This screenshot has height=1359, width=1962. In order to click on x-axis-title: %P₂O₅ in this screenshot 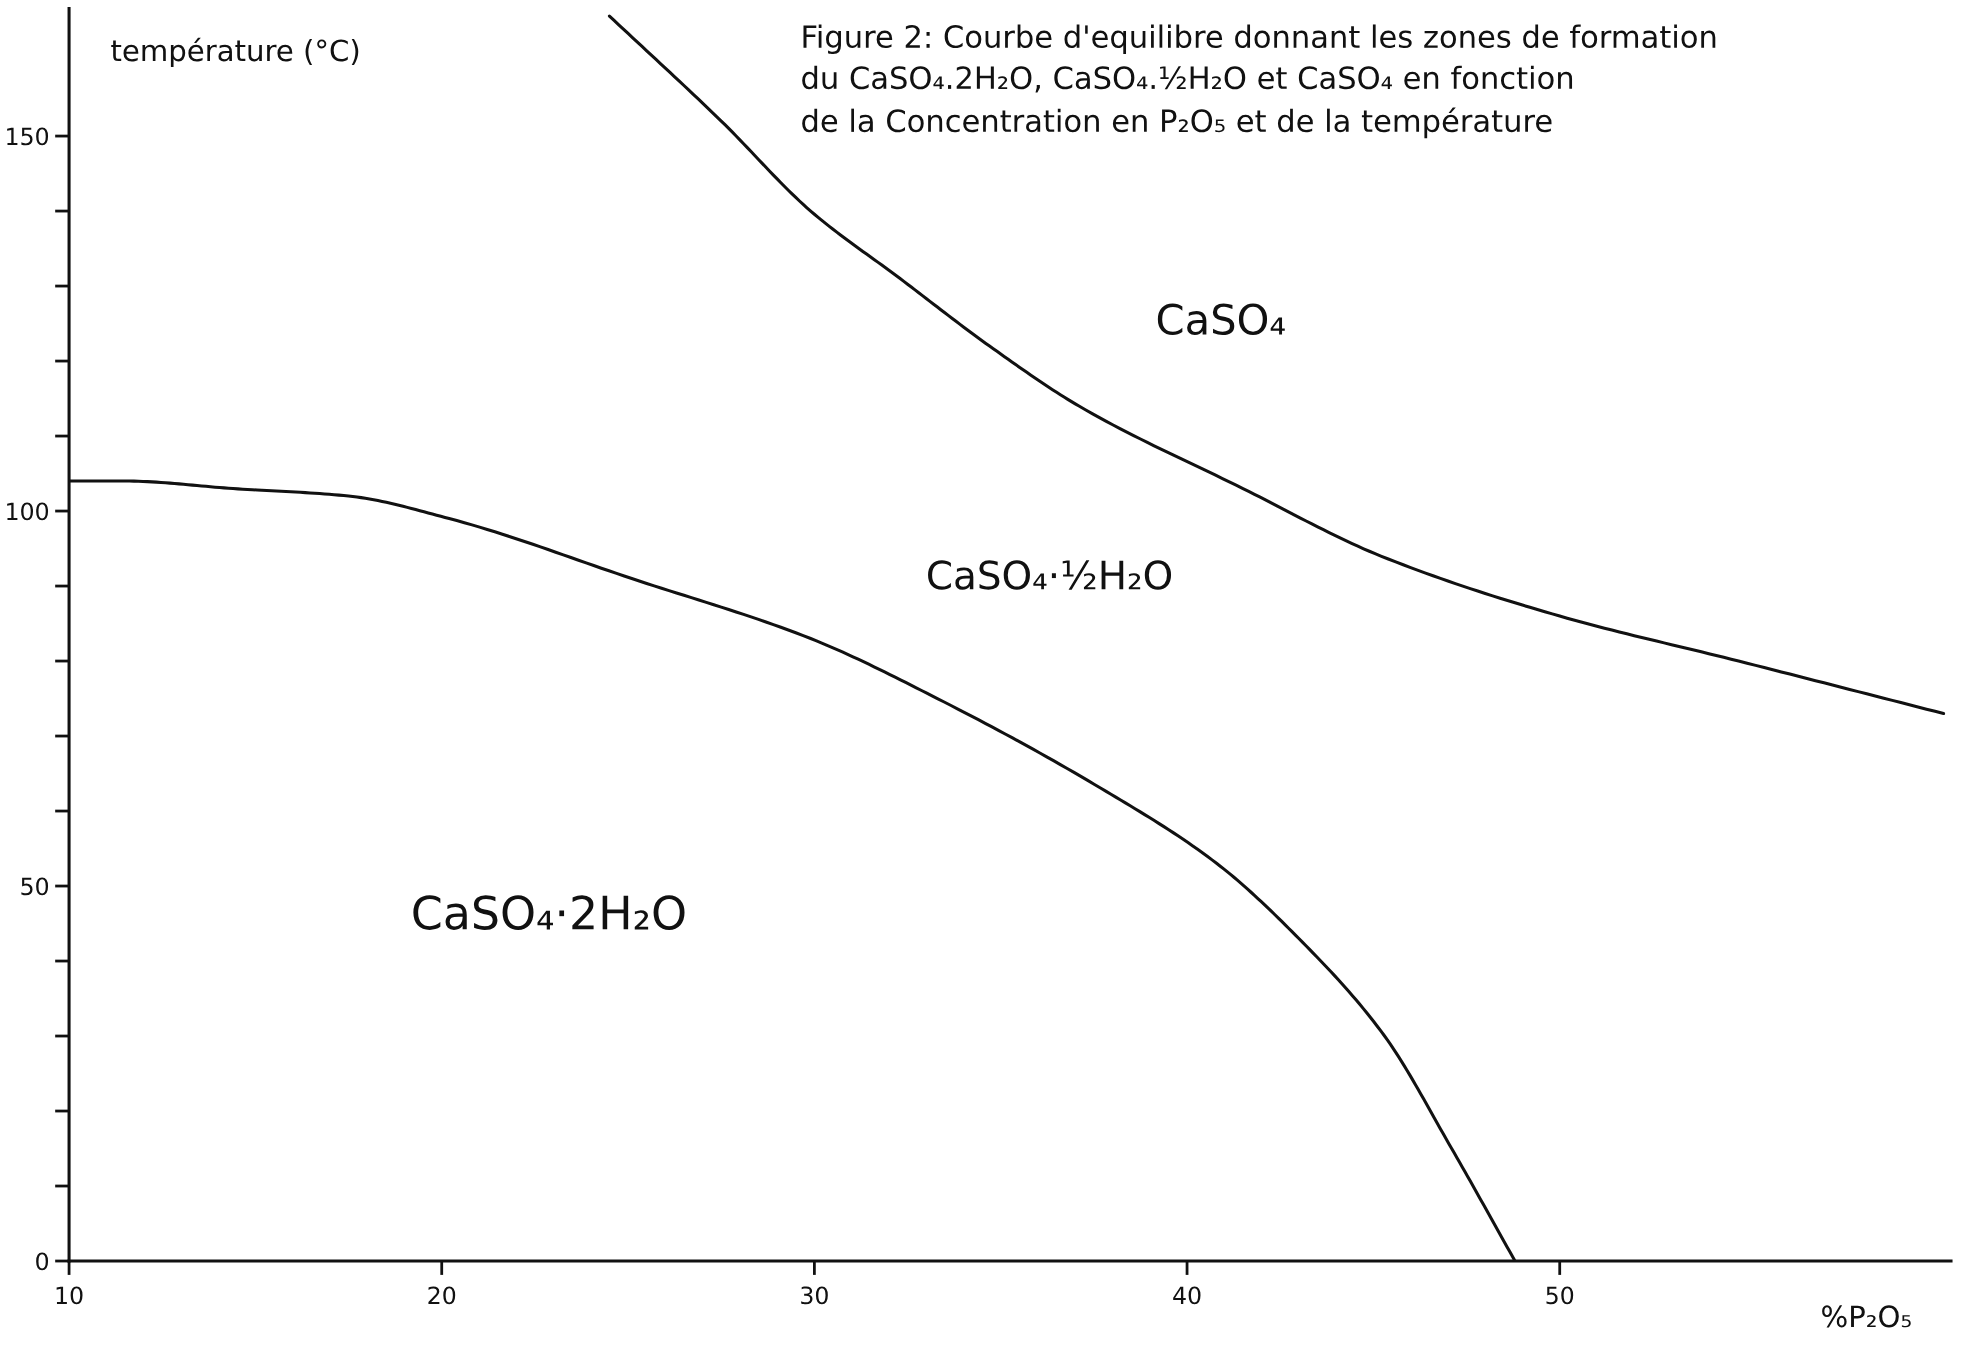, I will do `click(1866, 1316)`.